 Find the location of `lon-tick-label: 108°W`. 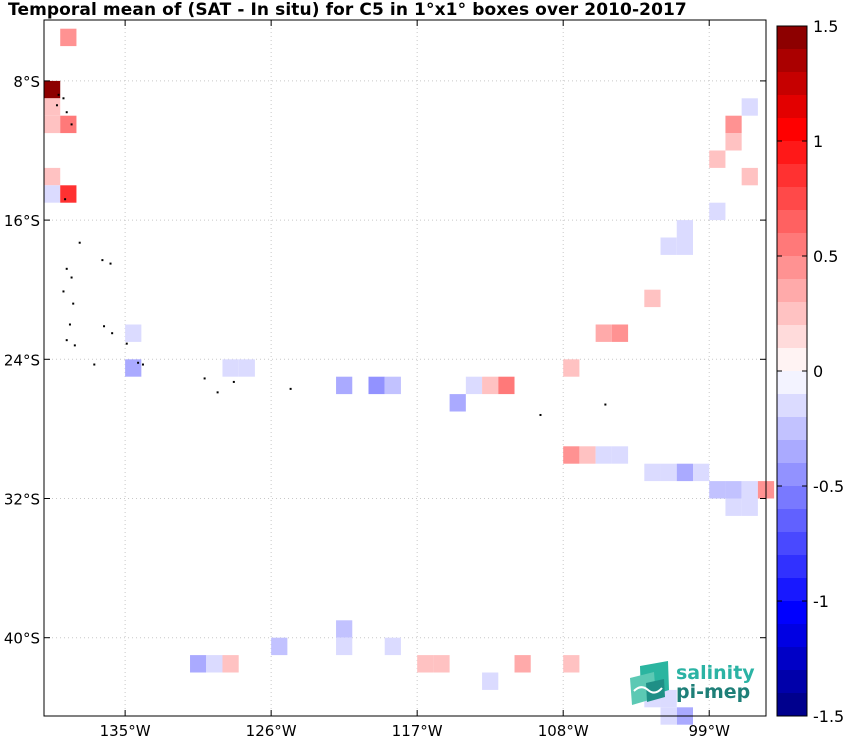

lon-tick-label: 108°W is located at coordinates (563, 731).